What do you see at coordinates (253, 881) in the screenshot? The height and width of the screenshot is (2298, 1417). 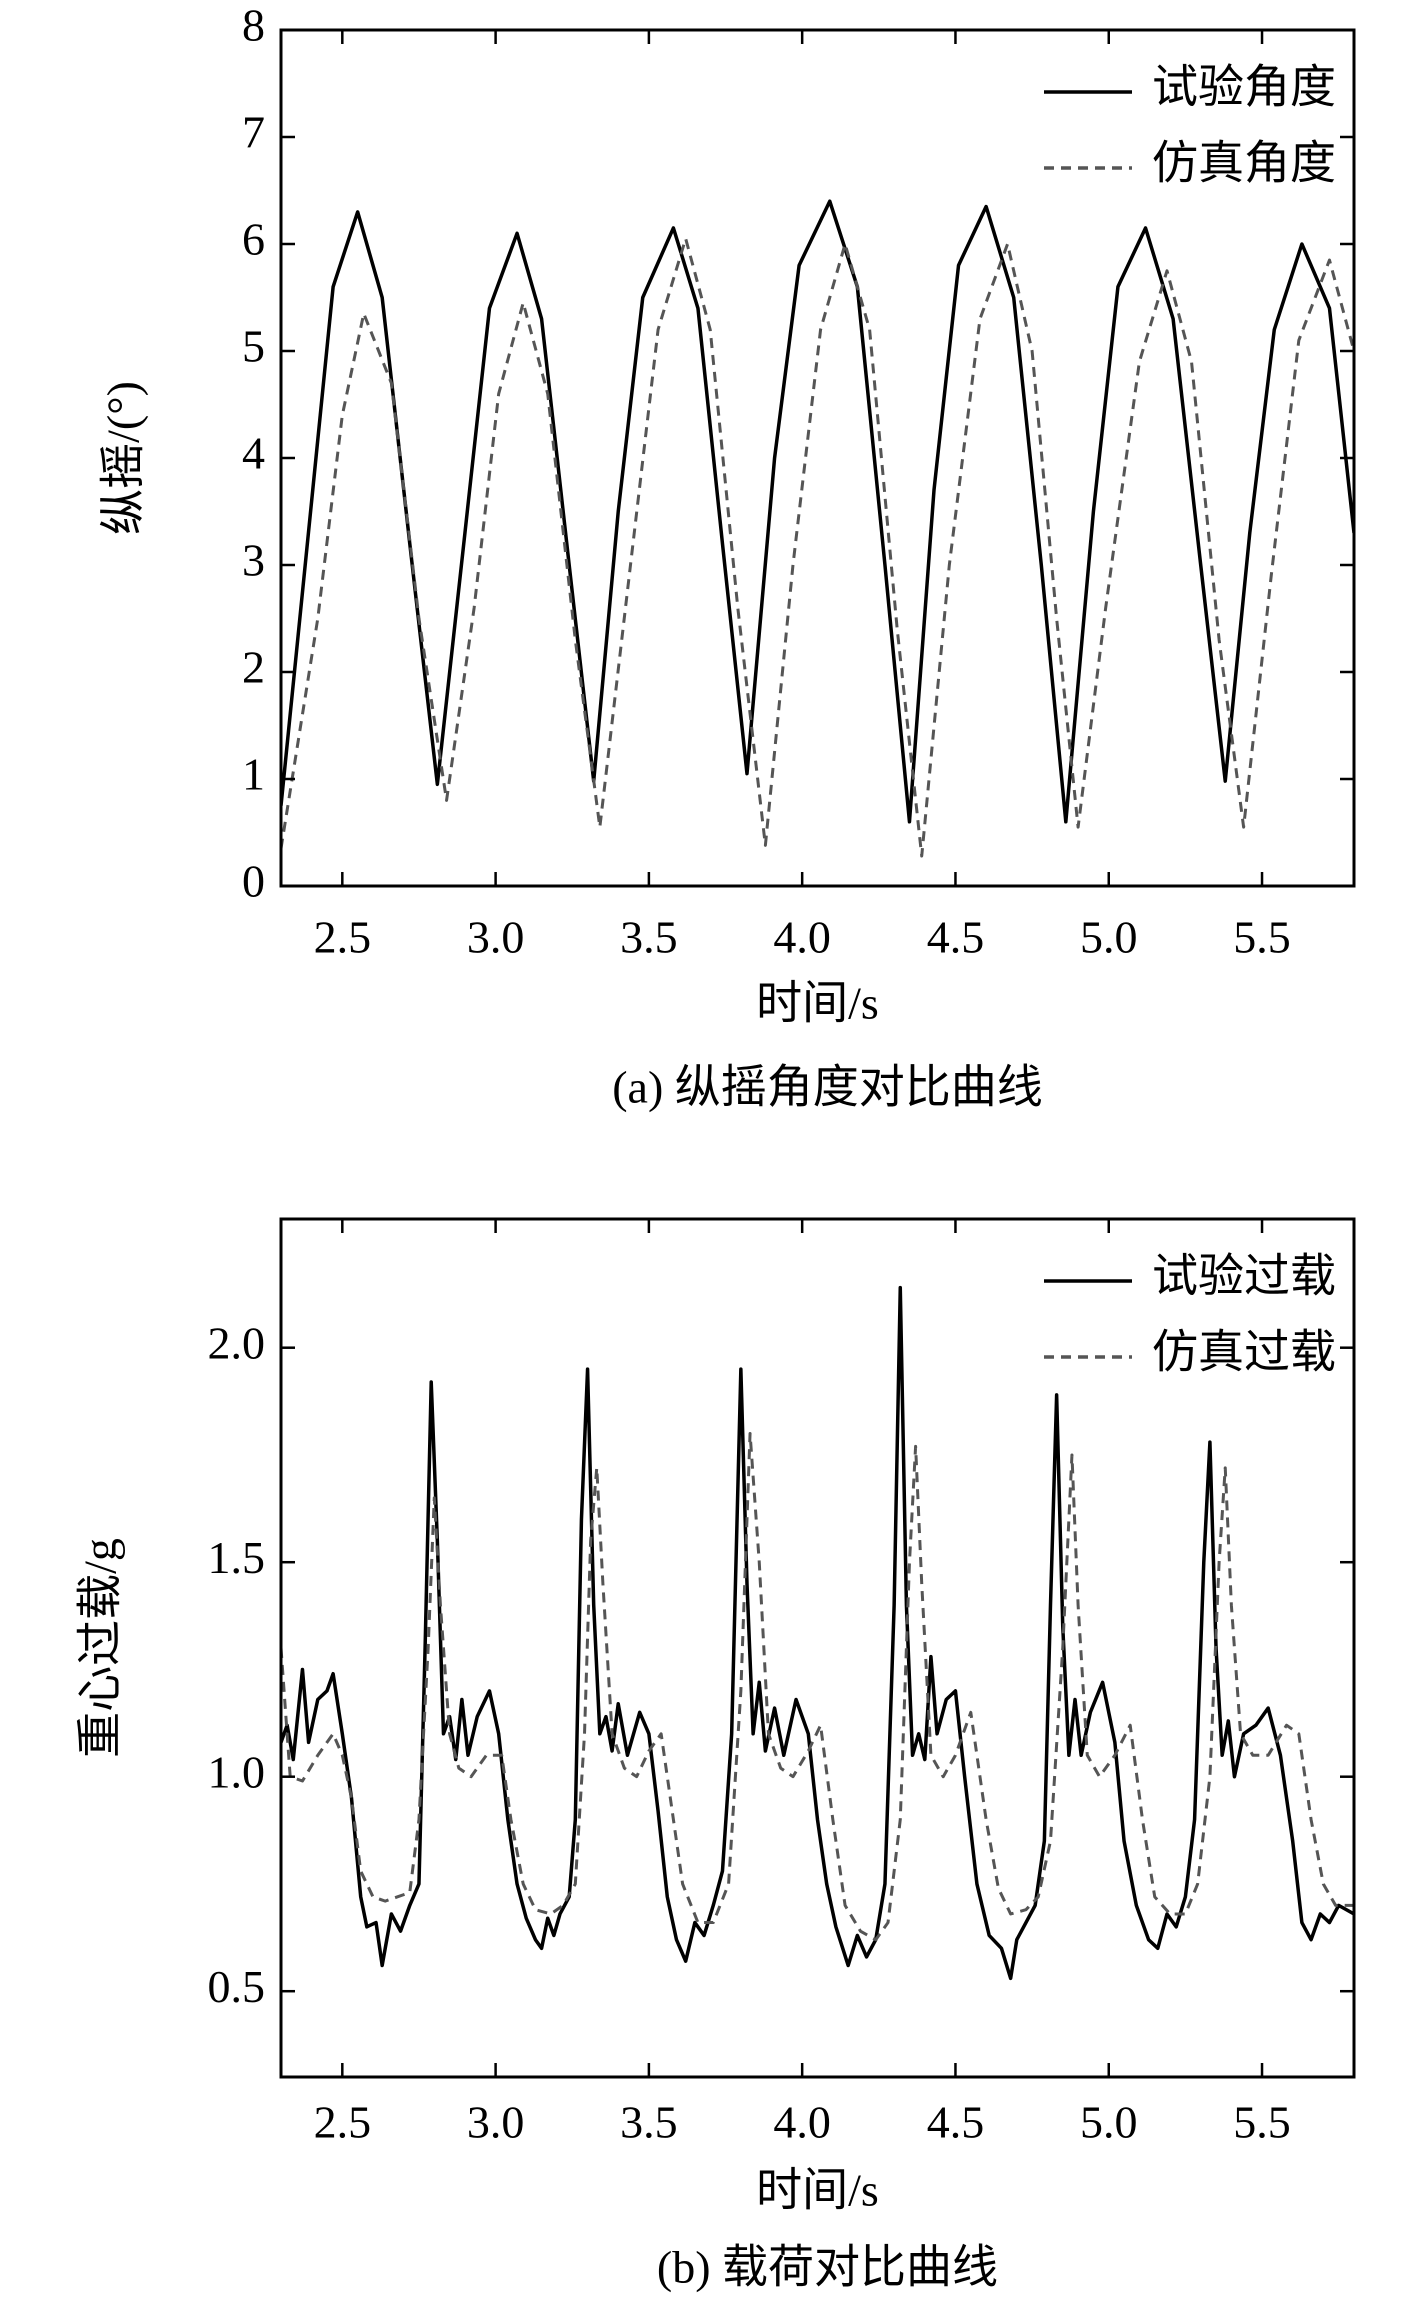 I see `y-tick-label: 0` at bounding box center [253, 881].